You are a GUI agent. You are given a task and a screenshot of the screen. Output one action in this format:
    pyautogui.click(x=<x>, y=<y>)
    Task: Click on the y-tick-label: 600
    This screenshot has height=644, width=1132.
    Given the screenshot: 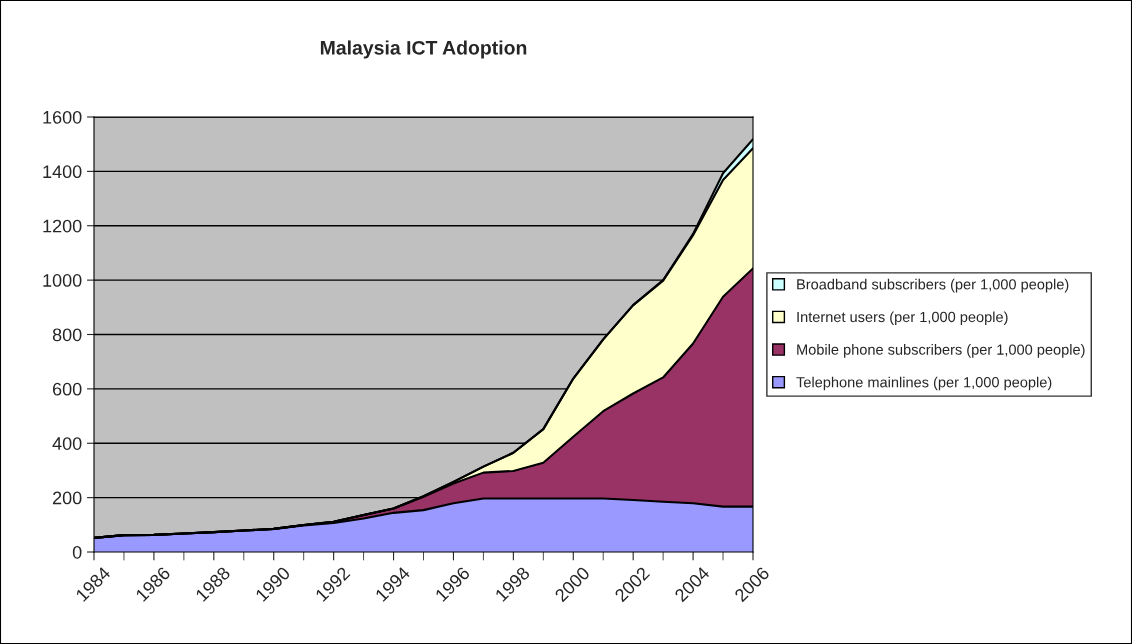 What is the action you would take?
    pyautogui.click(x=67, y=389)
    